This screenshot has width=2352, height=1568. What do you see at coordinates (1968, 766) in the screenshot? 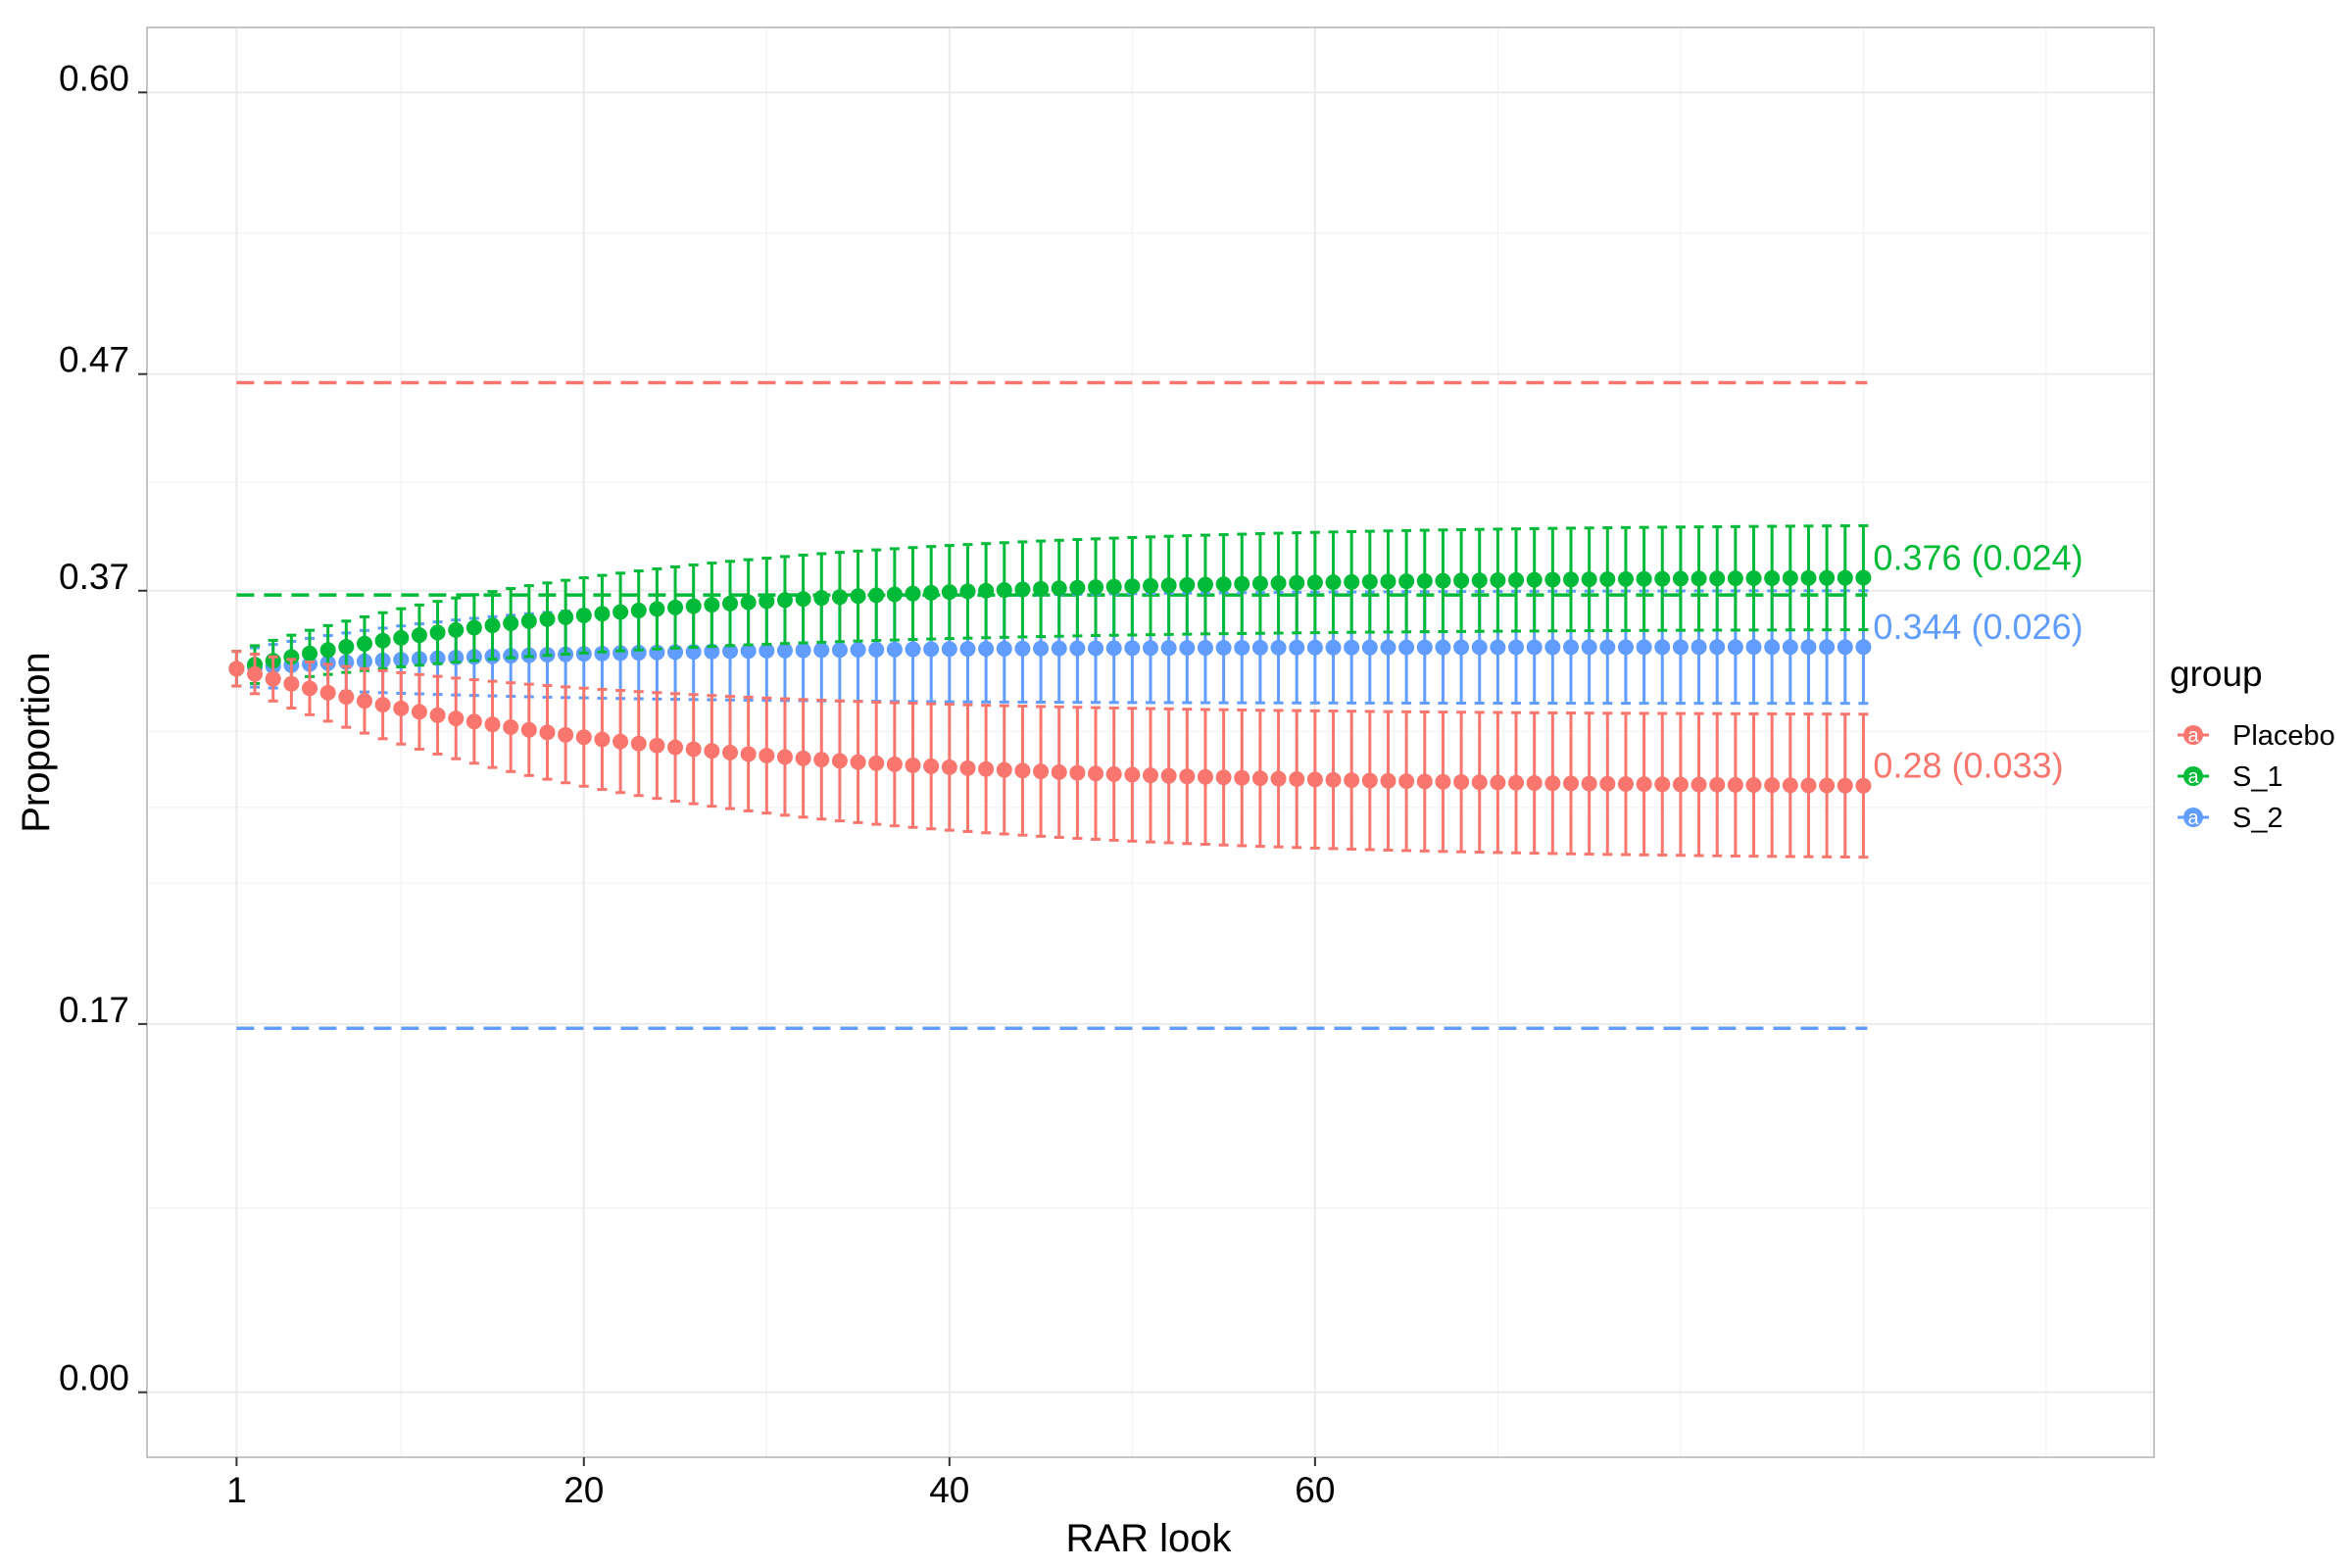
I see `end-label: 0.28 (0.033)` at bounding box center [1968, 766].